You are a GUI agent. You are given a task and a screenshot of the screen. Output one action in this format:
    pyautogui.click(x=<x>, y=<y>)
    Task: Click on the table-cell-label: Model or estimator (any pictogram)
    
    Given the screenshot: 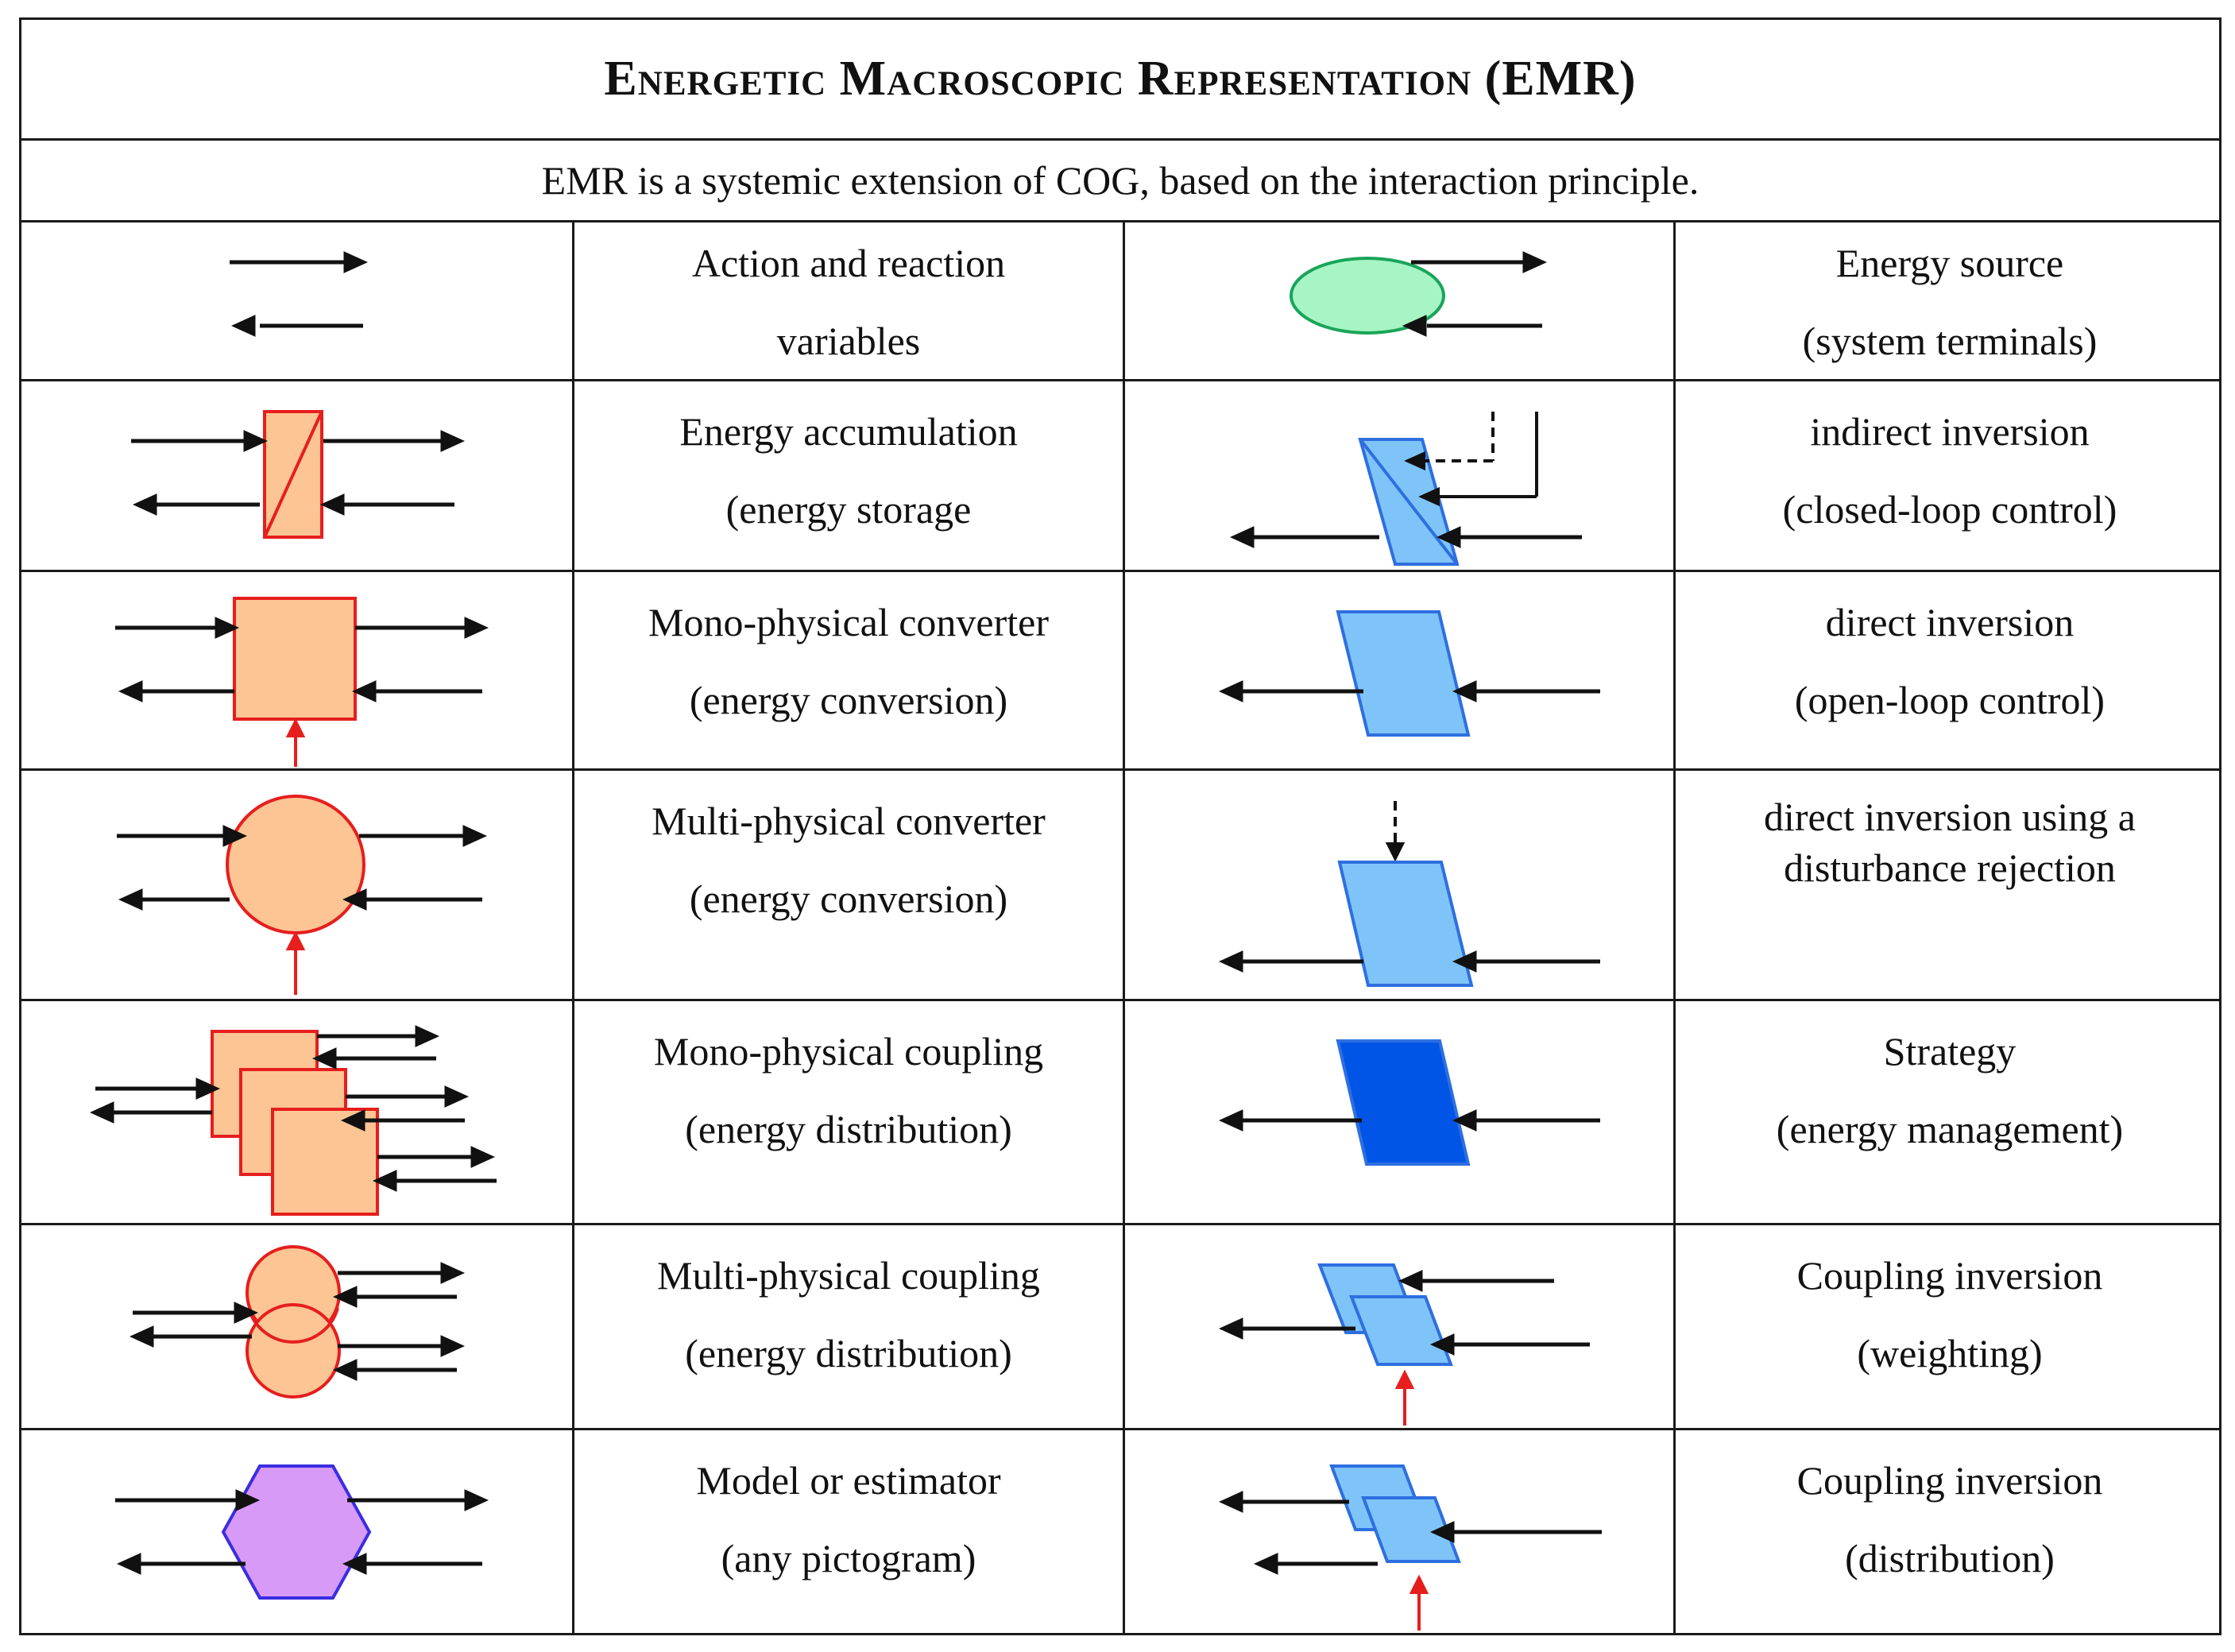 What is the action you would take?
    pyautogui.click(x=848, y=1513)
    